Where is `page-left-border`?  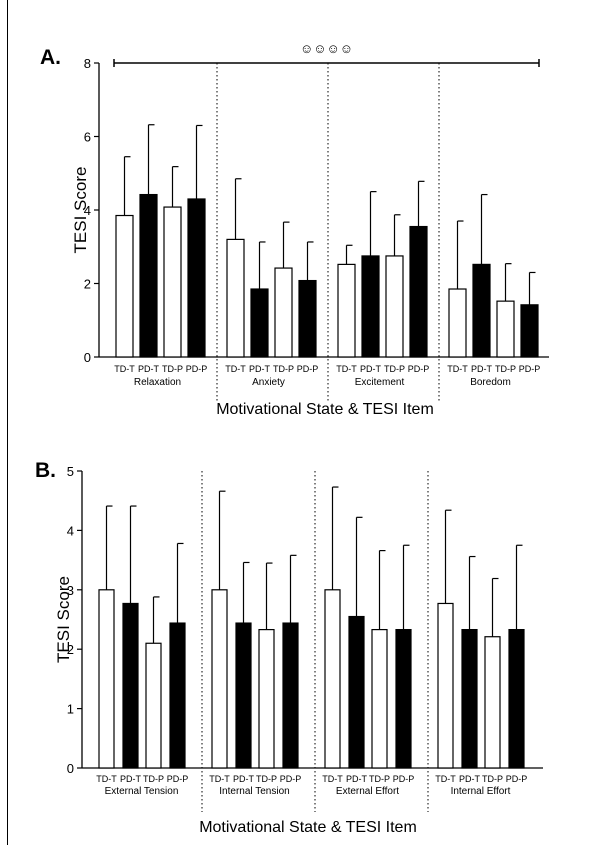 page-left-border is located at coordinates (7, 422).